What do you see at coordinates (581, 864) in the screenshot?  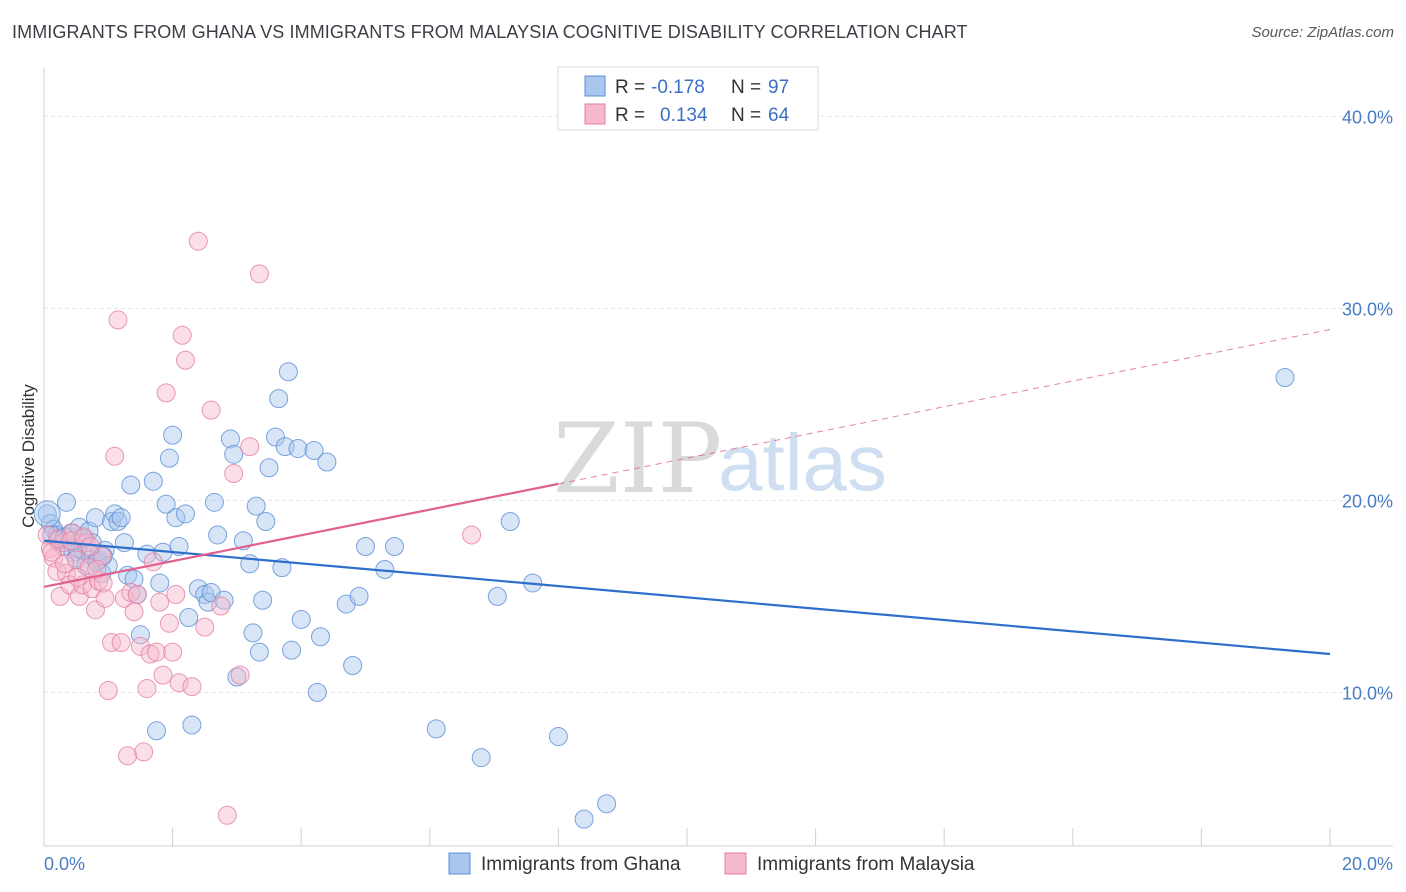 I see `bottom-legend-ghana: Immigrants from Ghana` at bounding box center [581, 864].